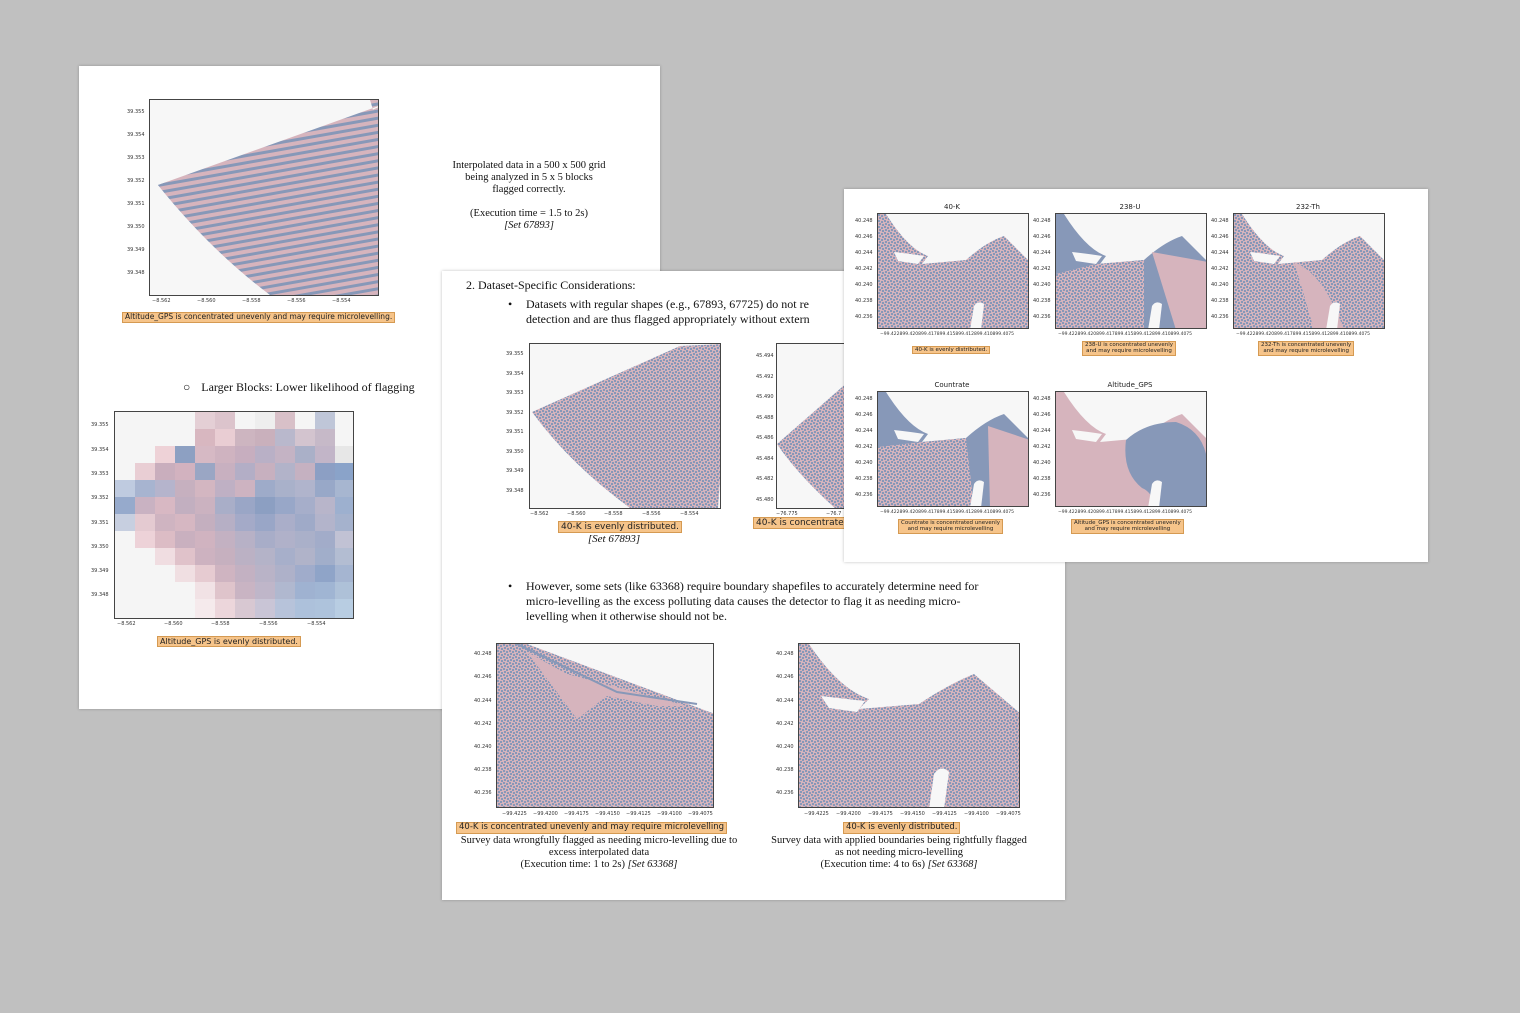  Describe the element at coordinates (100, 498) in the screenshot. I see `ytick: 39.352` at that location.